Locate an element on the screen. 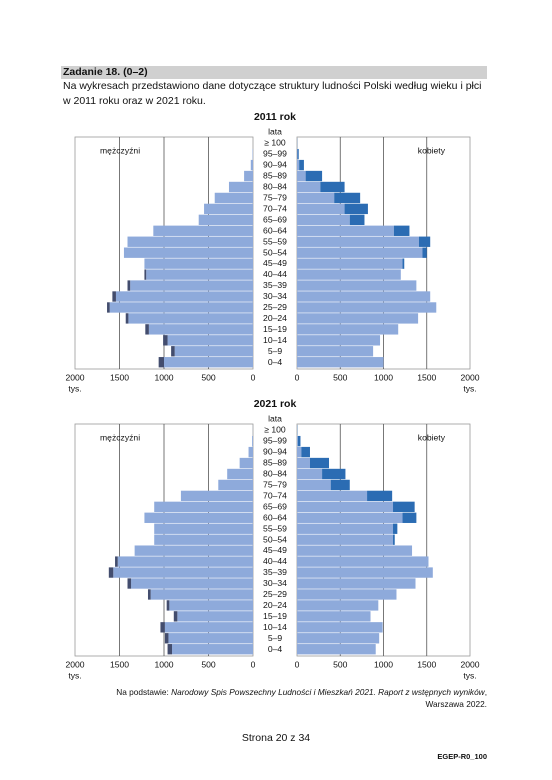  chart-title: 2011 rok is located at coordinates (275, 117).